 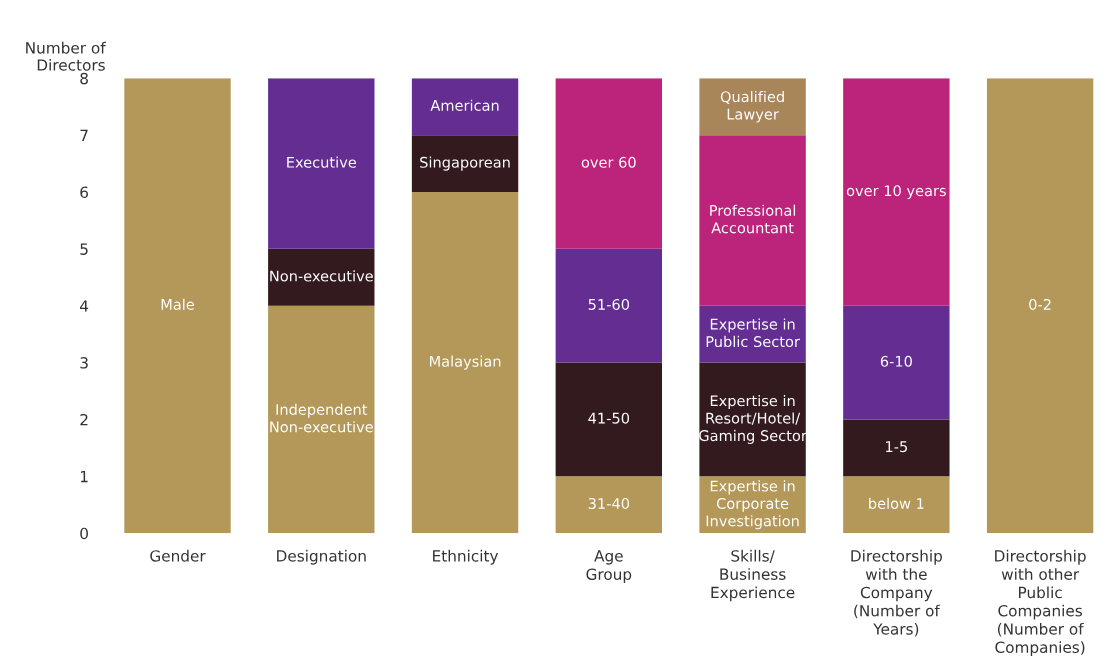 I want to click on y-axis-title: Number of Directors, so click(x=66, y=56).